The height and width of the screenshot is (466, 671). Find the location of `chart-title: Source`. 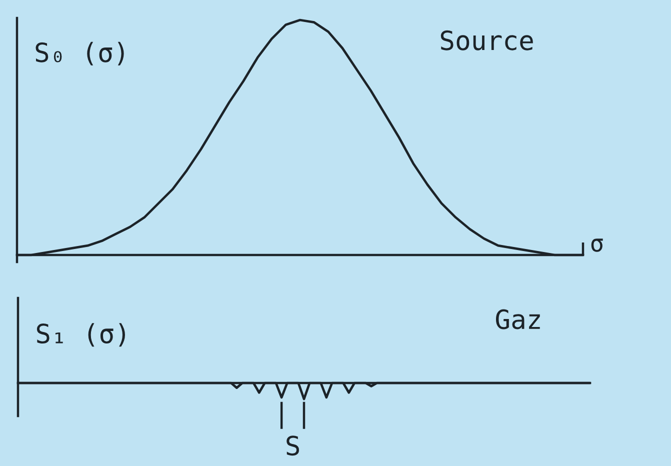

chart-title: Source is located at coordinates (486, 40).